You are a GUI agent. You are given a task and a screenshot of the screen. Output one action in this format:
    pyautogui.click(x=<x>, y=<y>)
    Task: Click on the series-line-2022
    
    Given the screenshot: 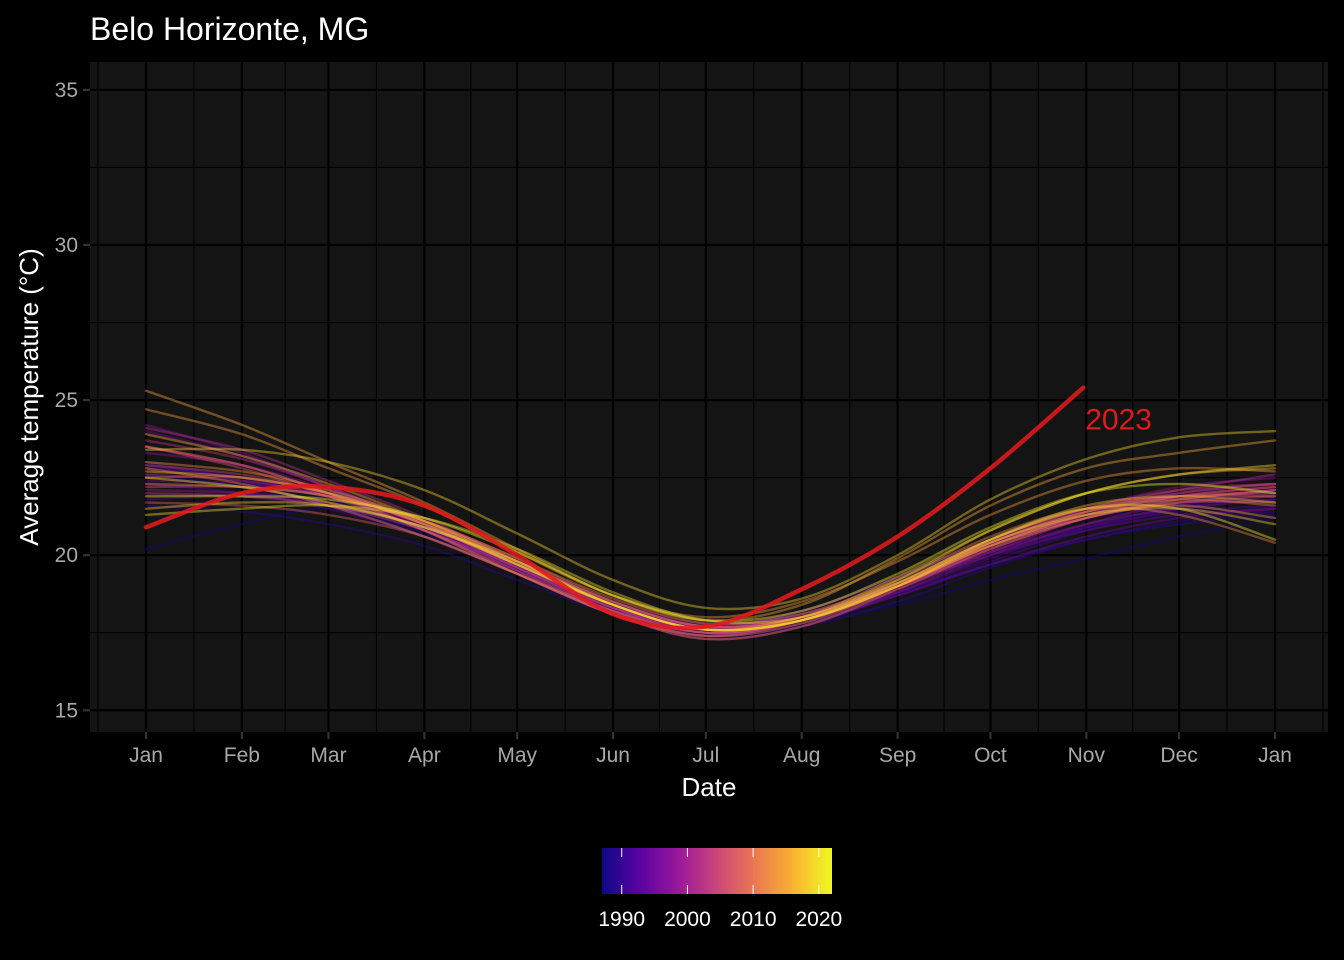 What is the action you would take?
    pyautogui.click(x=710, y=552)
    